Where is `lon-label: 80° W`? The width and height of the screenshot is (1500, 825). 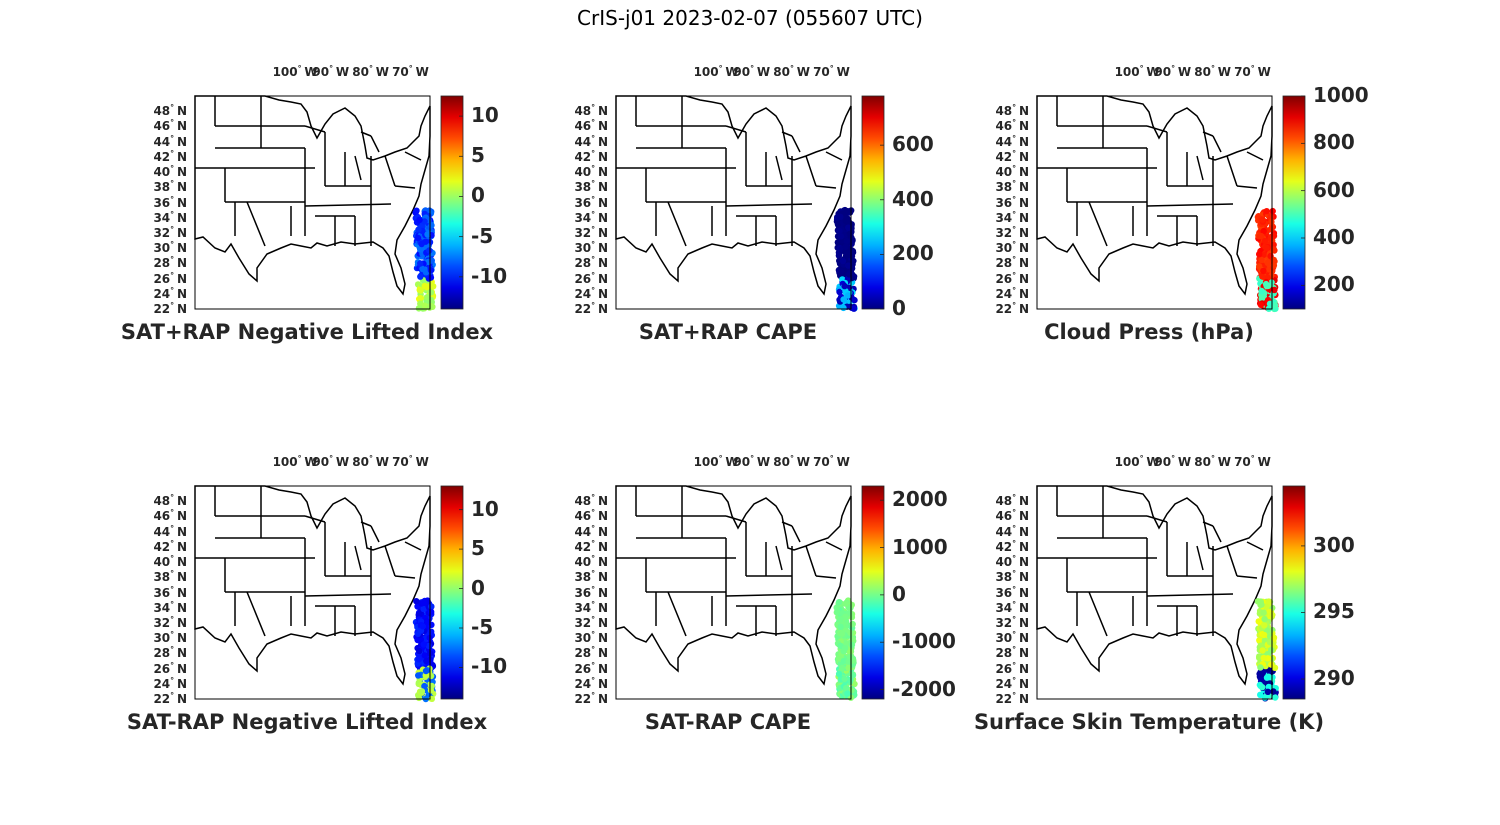
lon-label: 80° W is located at coordinates (370, 461).